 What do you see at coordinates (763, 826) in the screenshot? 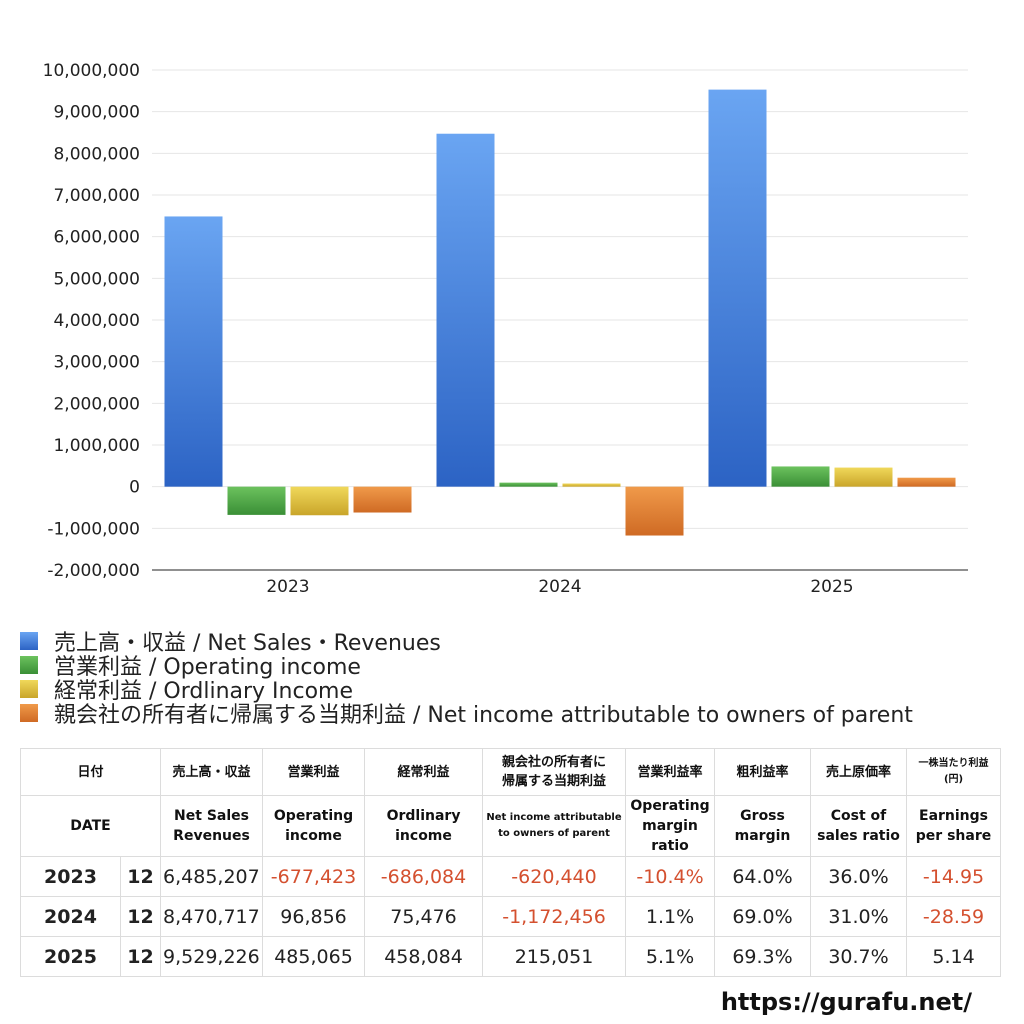
I see `header-gm-en: Gross margin` at bounding box center [763, 826].